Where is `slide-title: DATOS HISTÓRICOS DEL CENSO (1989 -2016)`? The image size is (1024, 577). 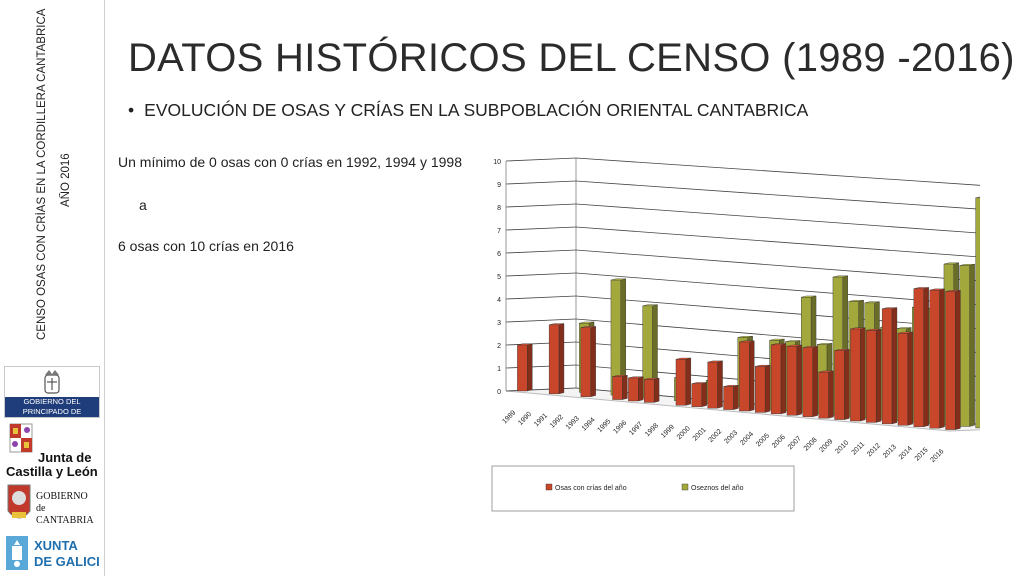
slide-title: DATOS HISTÓRICOS DEL CENSO (1989 -2016) is located at coordinates (571, 58).